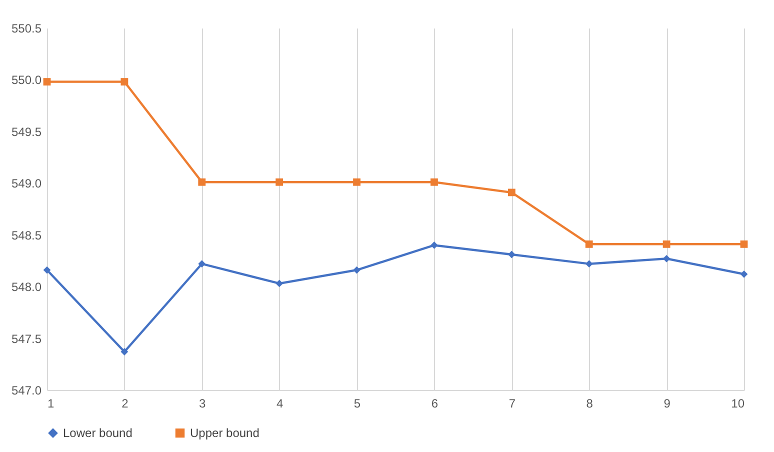  Describe the element at coordinates (512, 403) in the screenshot. I see `x-tick-label: 7` at that location.